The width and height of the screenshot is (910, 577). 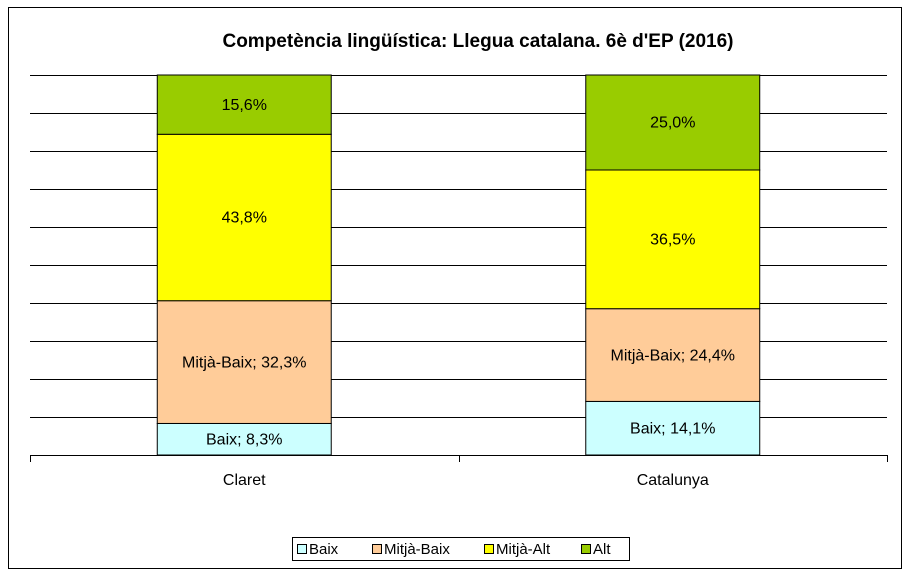 What do you see at coordinates (672, 240) in the screenshot?
I see `data-label: 36,5%` at bounding box center [672, 240].